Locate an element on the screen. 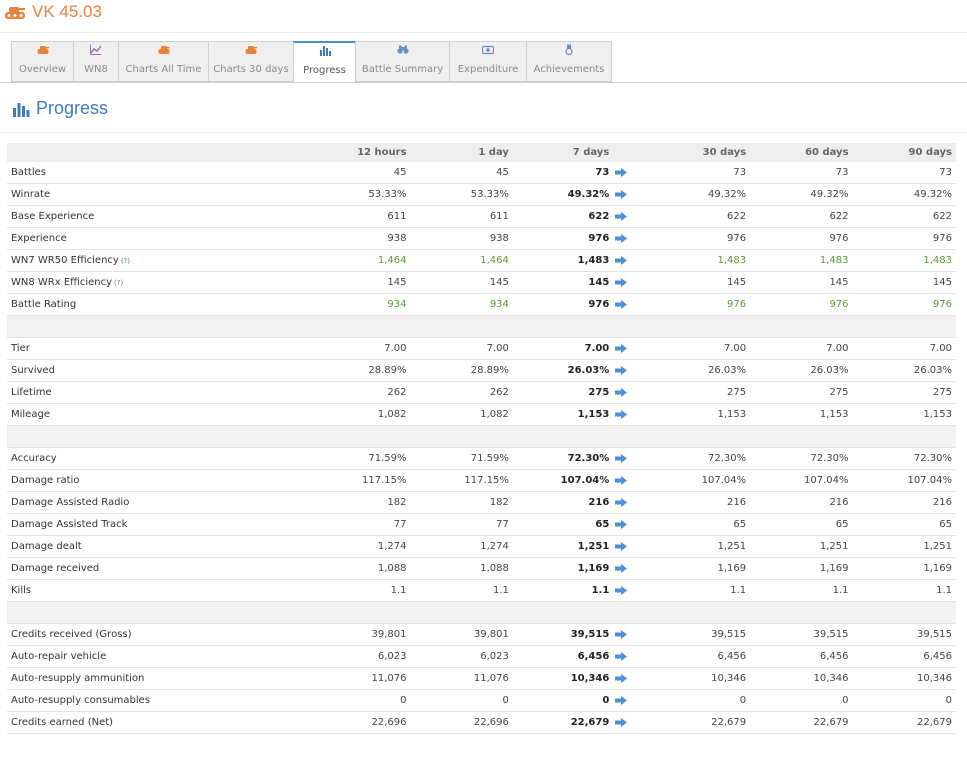 The image size is (967, 759). row-label-text: WN7 WR50 Efficiency is located at coordinates (65, 260).